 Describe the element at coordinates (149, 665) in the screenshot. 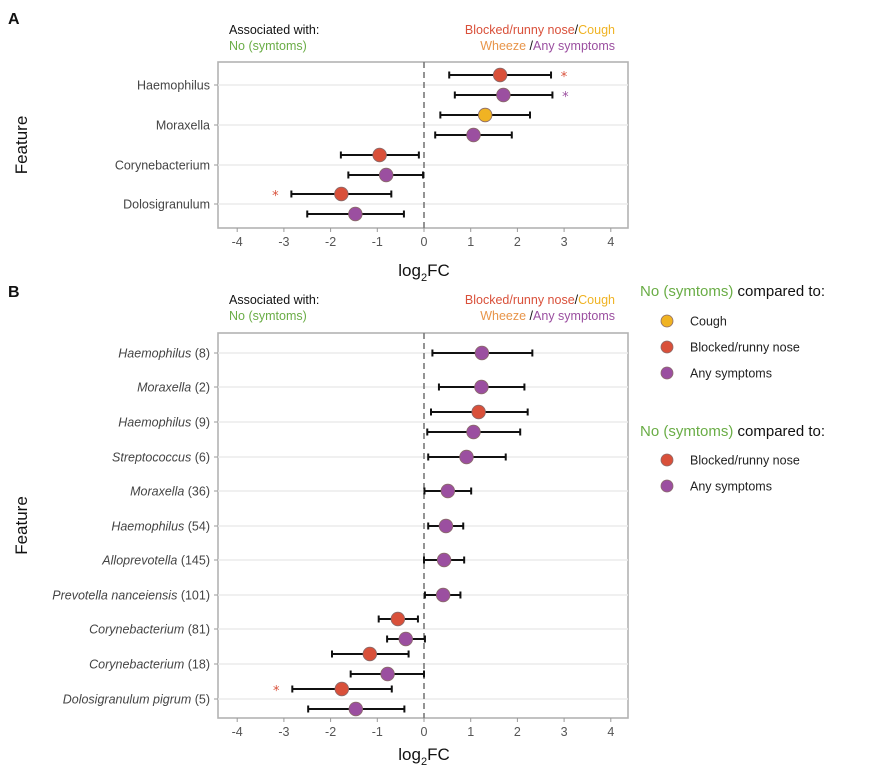

I see `y-tick-label: Corynebacterium (18)` at that location.